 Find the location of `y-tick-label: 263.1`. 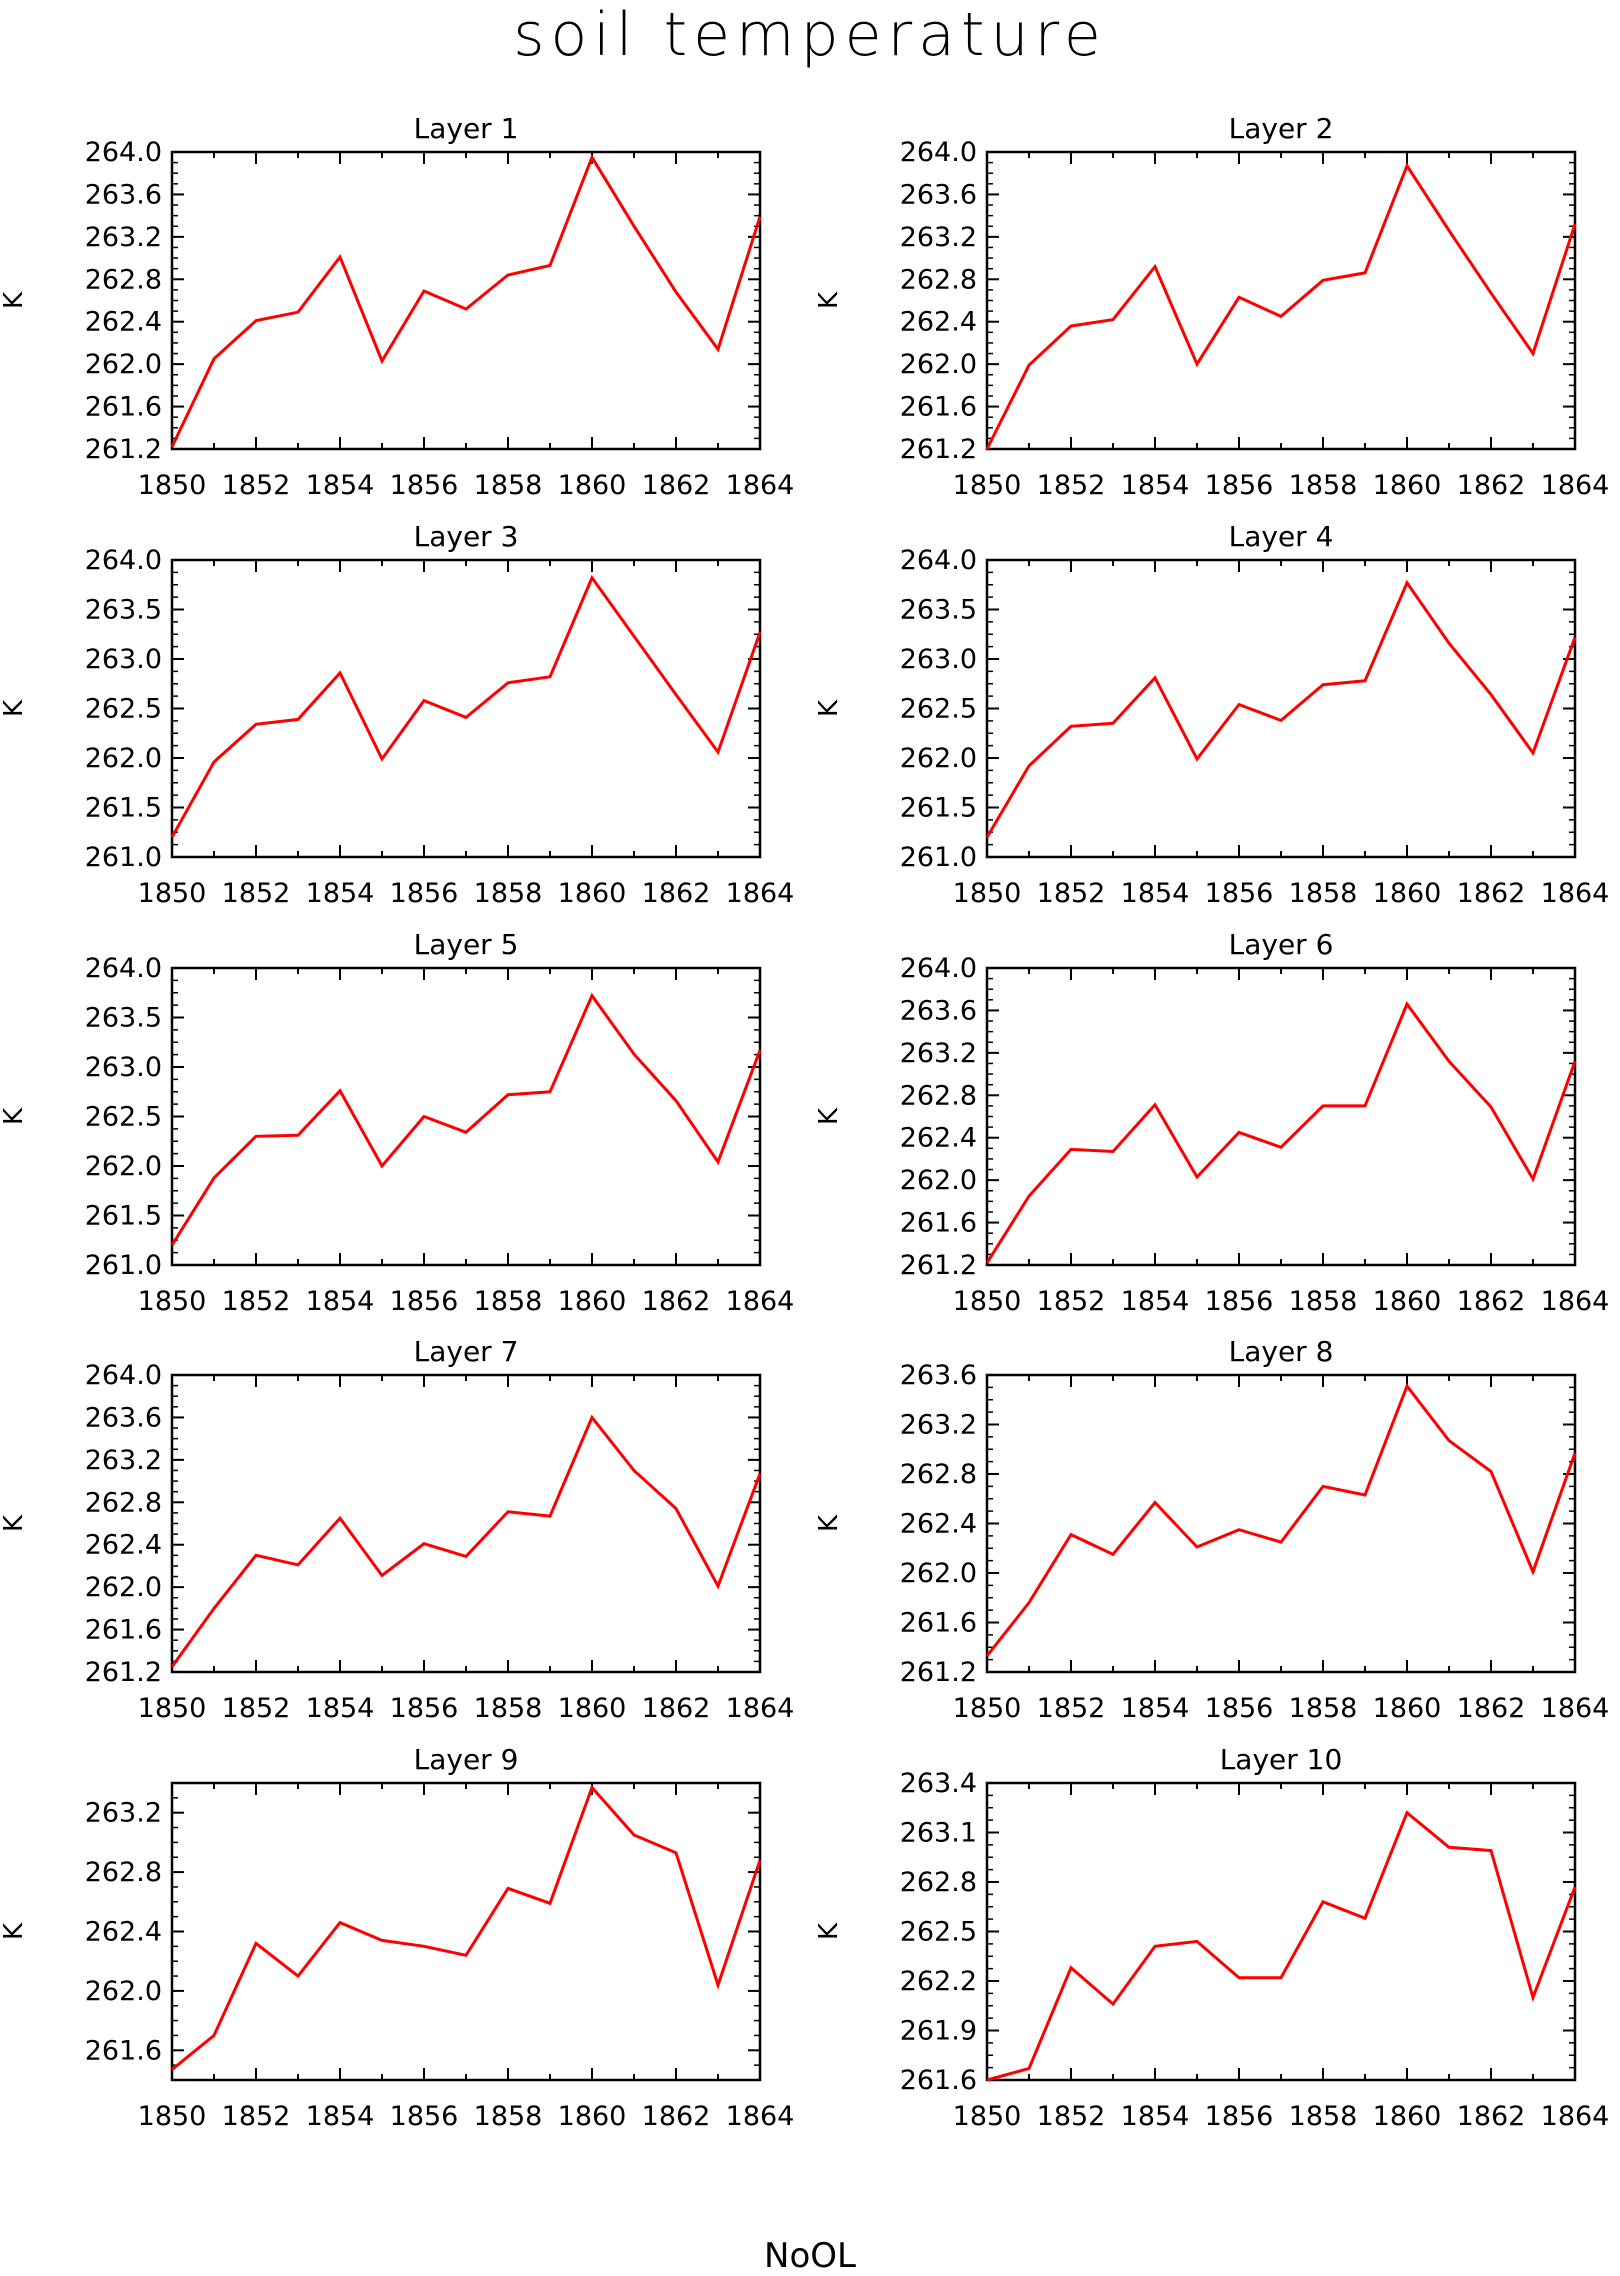

y-tick-label: 263.1 is located at coordinates (938, 1833).